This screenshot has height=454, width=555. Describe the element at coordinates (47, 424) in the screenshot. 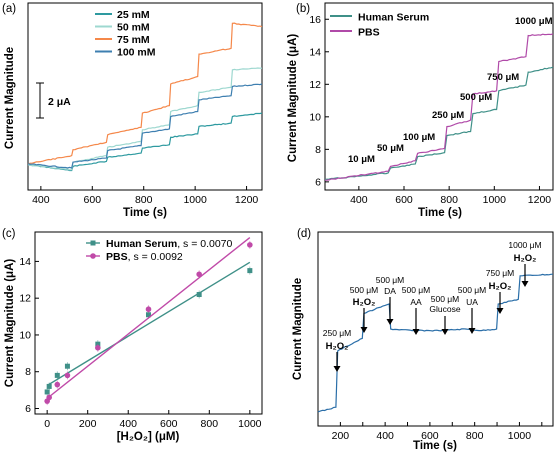

I see `panel-c-x-tick-label: 0` at that location.